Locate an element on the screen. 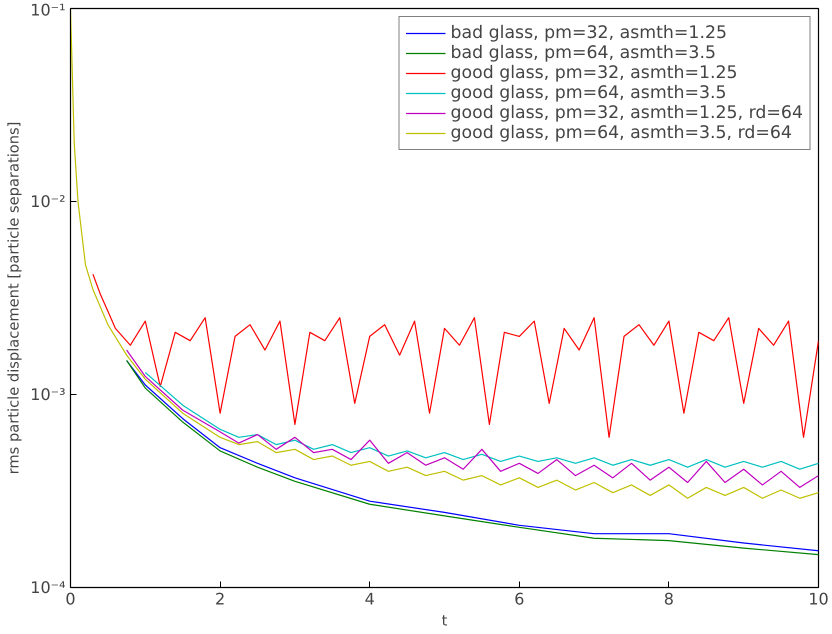 The image size is (832, 634). x-tick-label: 8 is located at coordinates (669, 599).